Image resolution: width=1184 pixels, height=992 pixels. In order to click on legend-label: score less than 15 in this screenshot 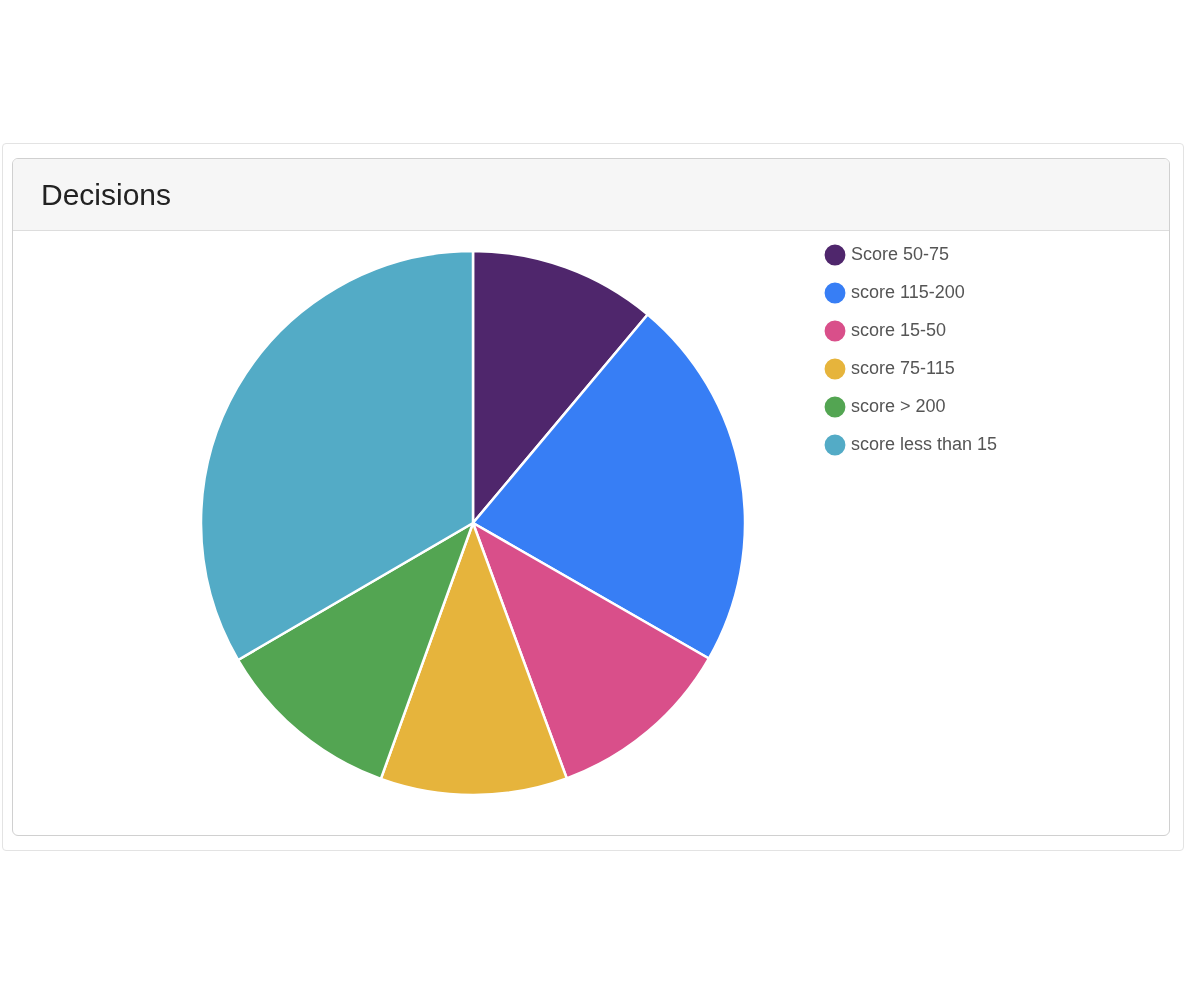, I will do `click(924, 444)`.